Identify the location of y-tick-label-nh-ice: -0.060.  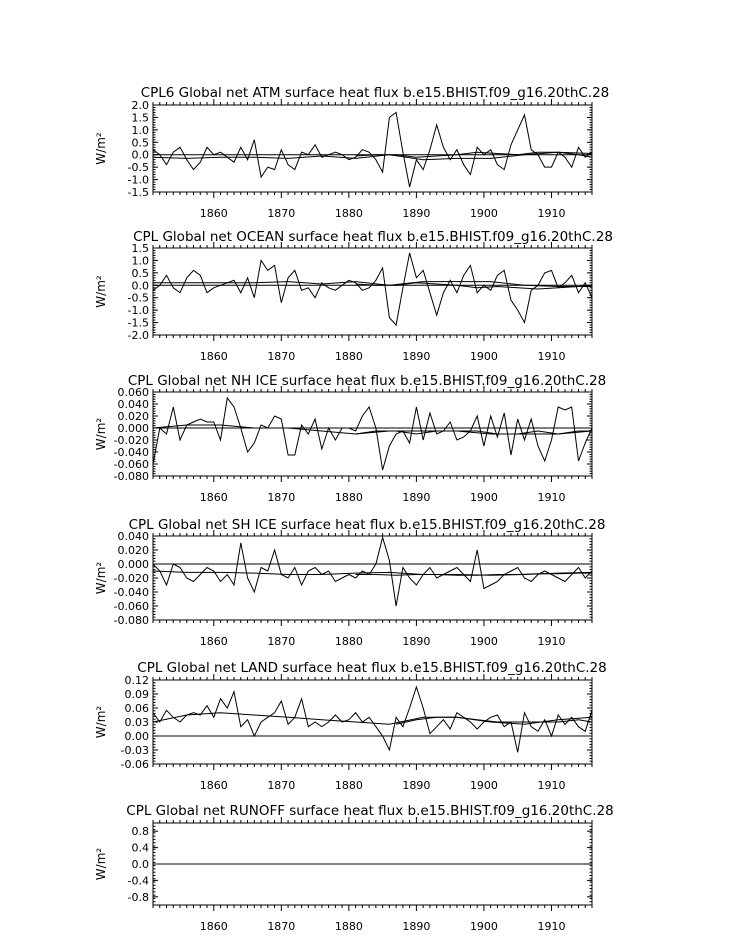
(131, 464).